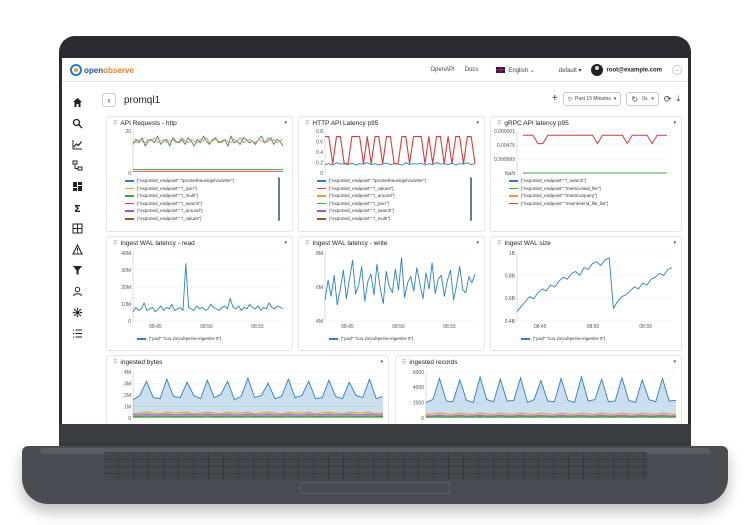 This screenshot has height=525, width=750. I want to click on back-button: ‹, so click(109, 100).